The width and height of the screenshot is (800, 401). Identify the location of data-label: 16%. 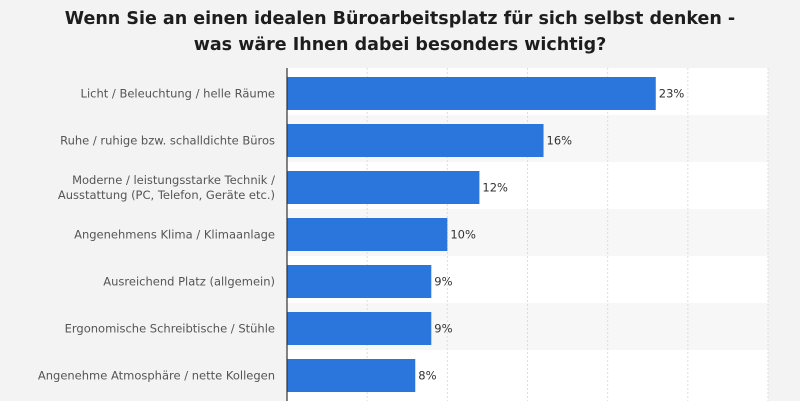
(560, 141).